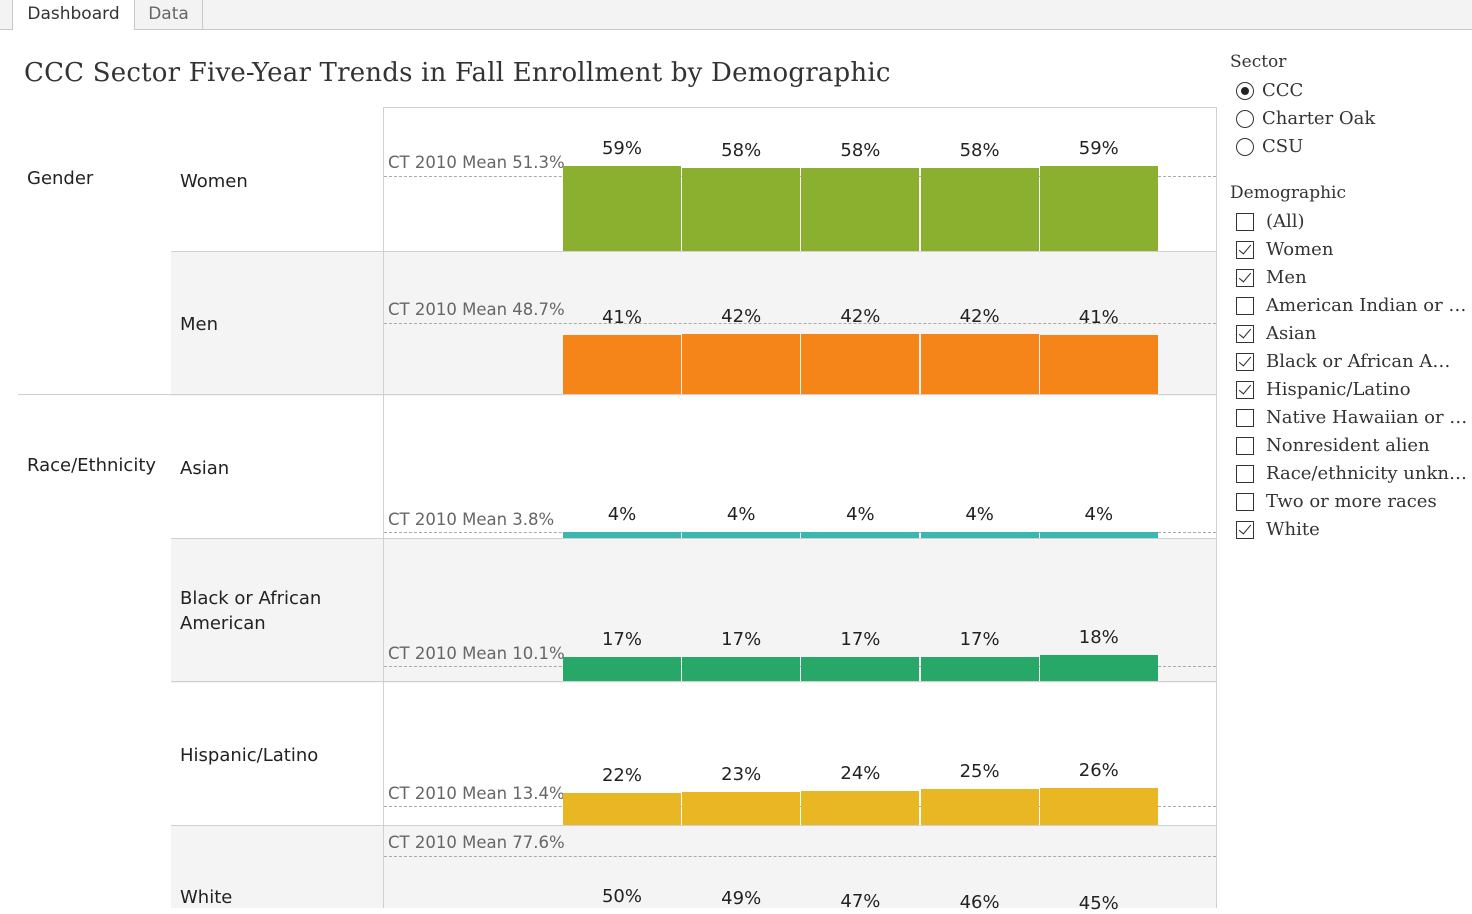 The image size is (1472, 914). What do you see at coordinates (1351, 501) in the screenshot?
I see `demographic-option-label: Two or more races` at bounding box center [1351, 501].